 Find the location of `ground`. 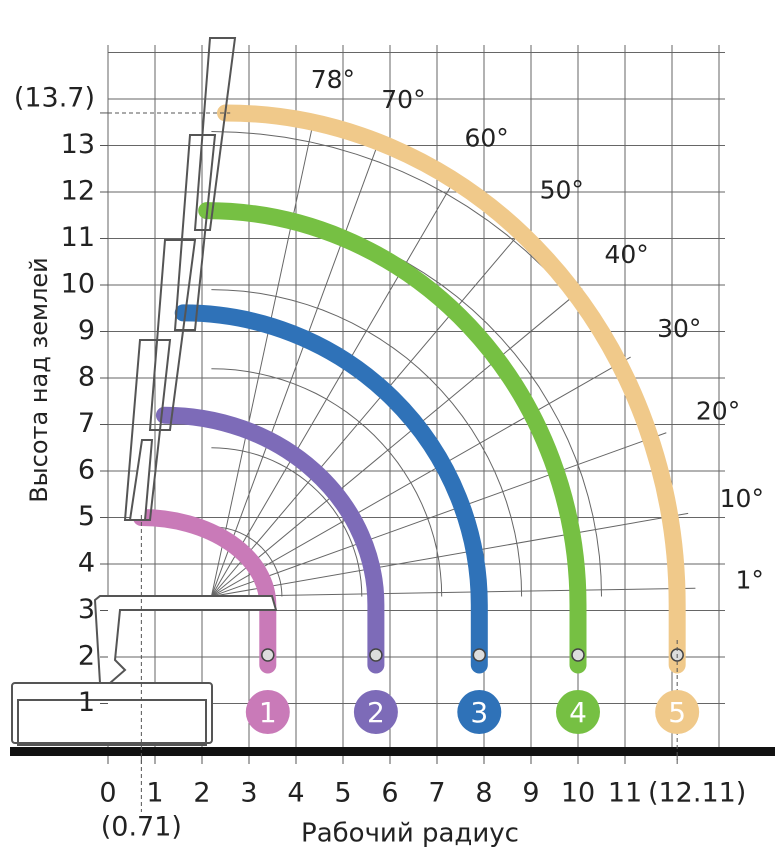

ground is located at coordinates (392, 751).